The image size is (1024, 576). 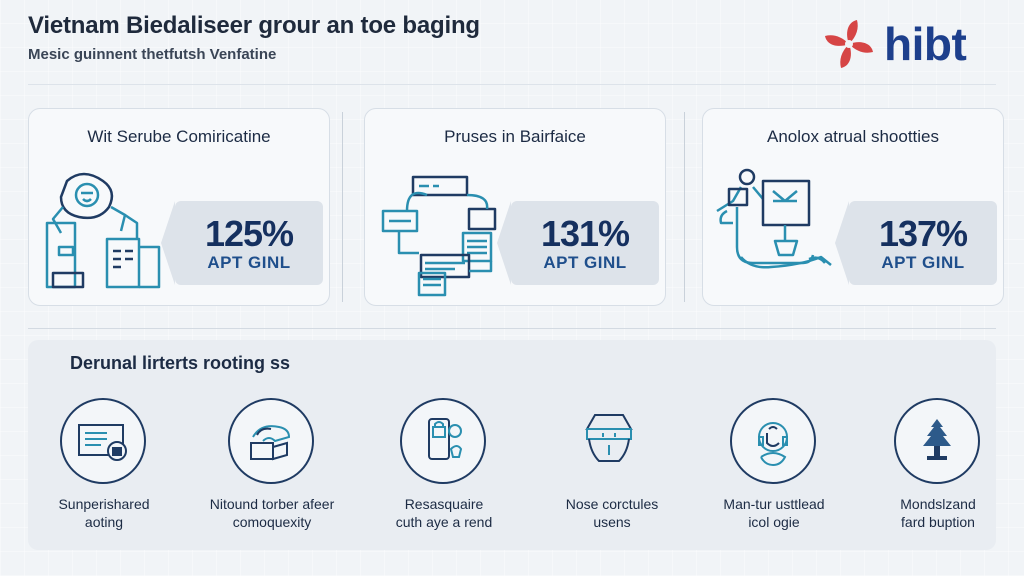 I want to click on tree-icon, so click(x=937, y=439).